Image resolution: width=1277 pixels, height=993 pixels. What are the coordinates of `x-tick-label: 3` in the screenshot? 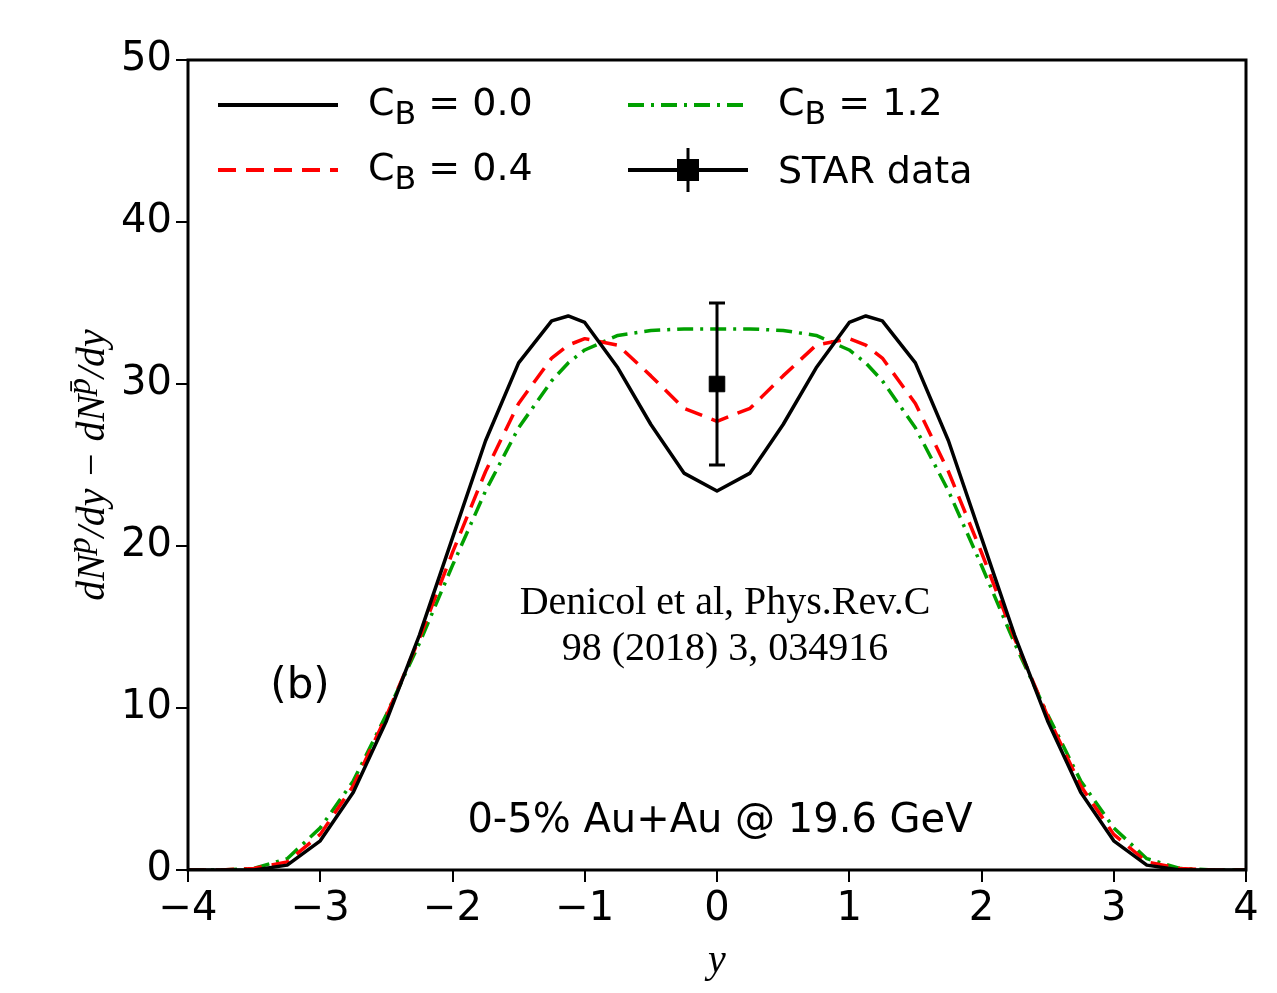 It's located at (1114, 906).